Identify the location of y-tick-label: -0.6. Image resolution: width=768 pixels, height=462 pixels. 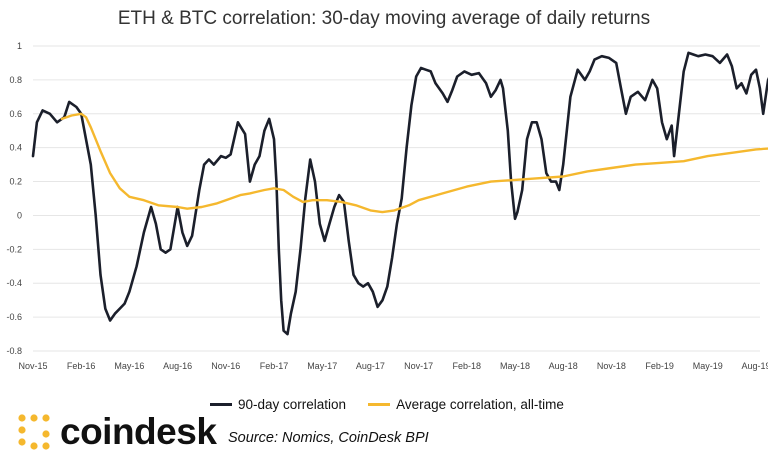
(14, 317).